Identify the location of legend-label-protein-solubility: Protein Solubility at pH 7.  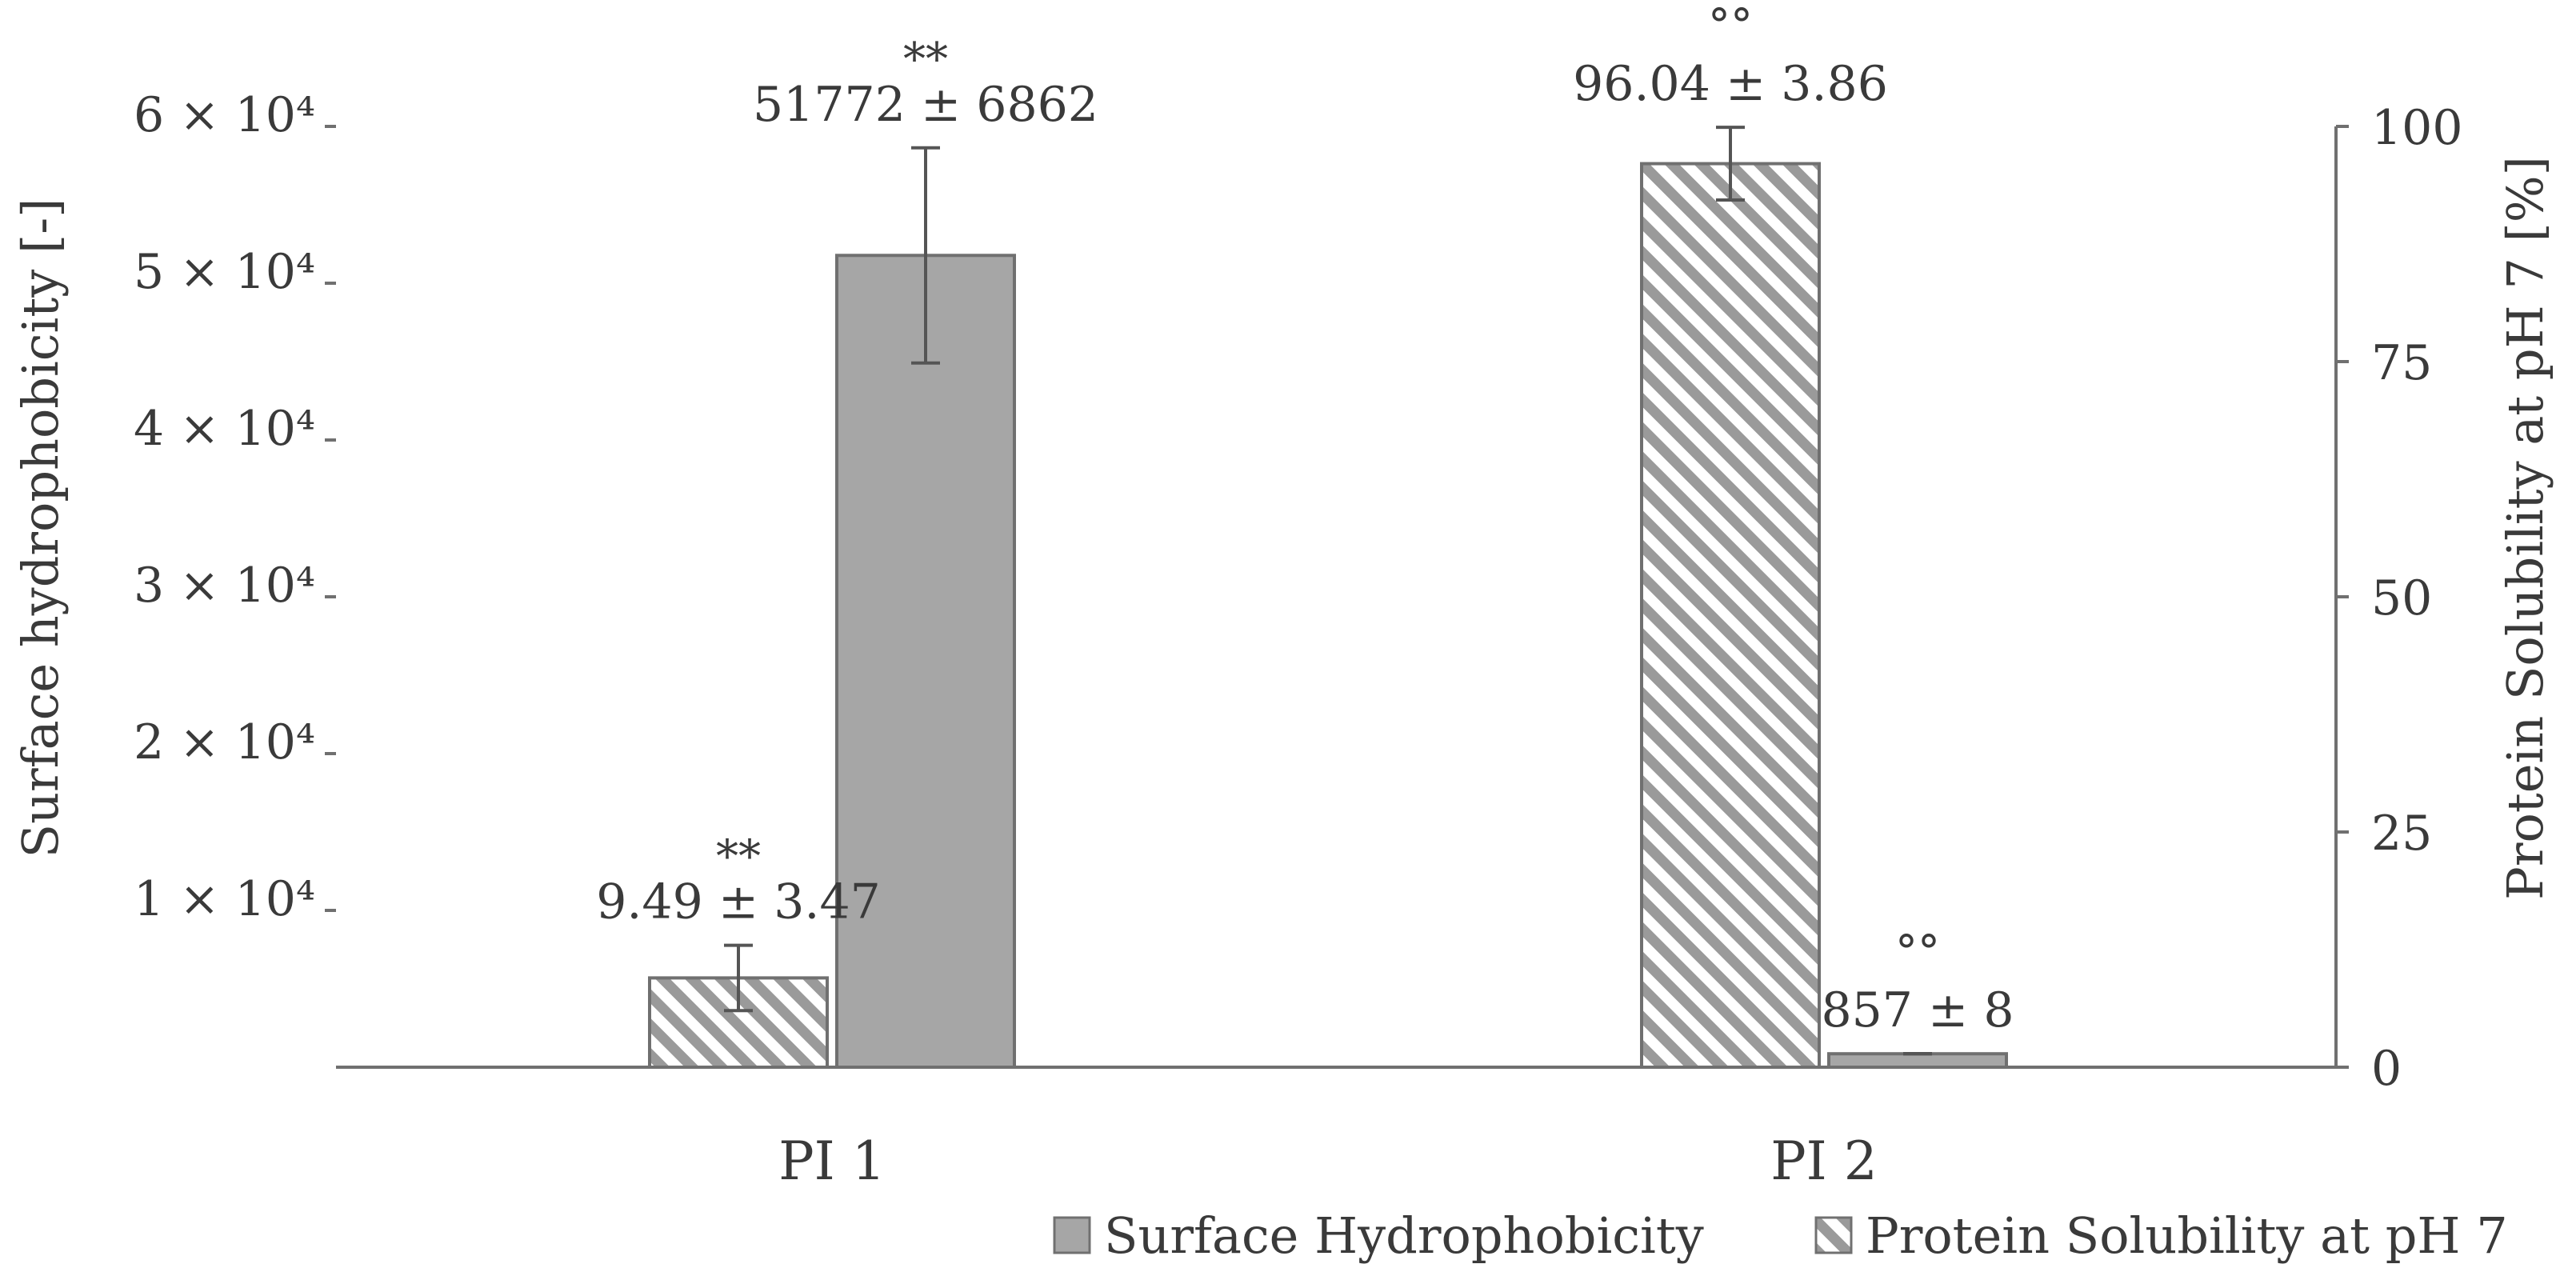
(2187, 1235).